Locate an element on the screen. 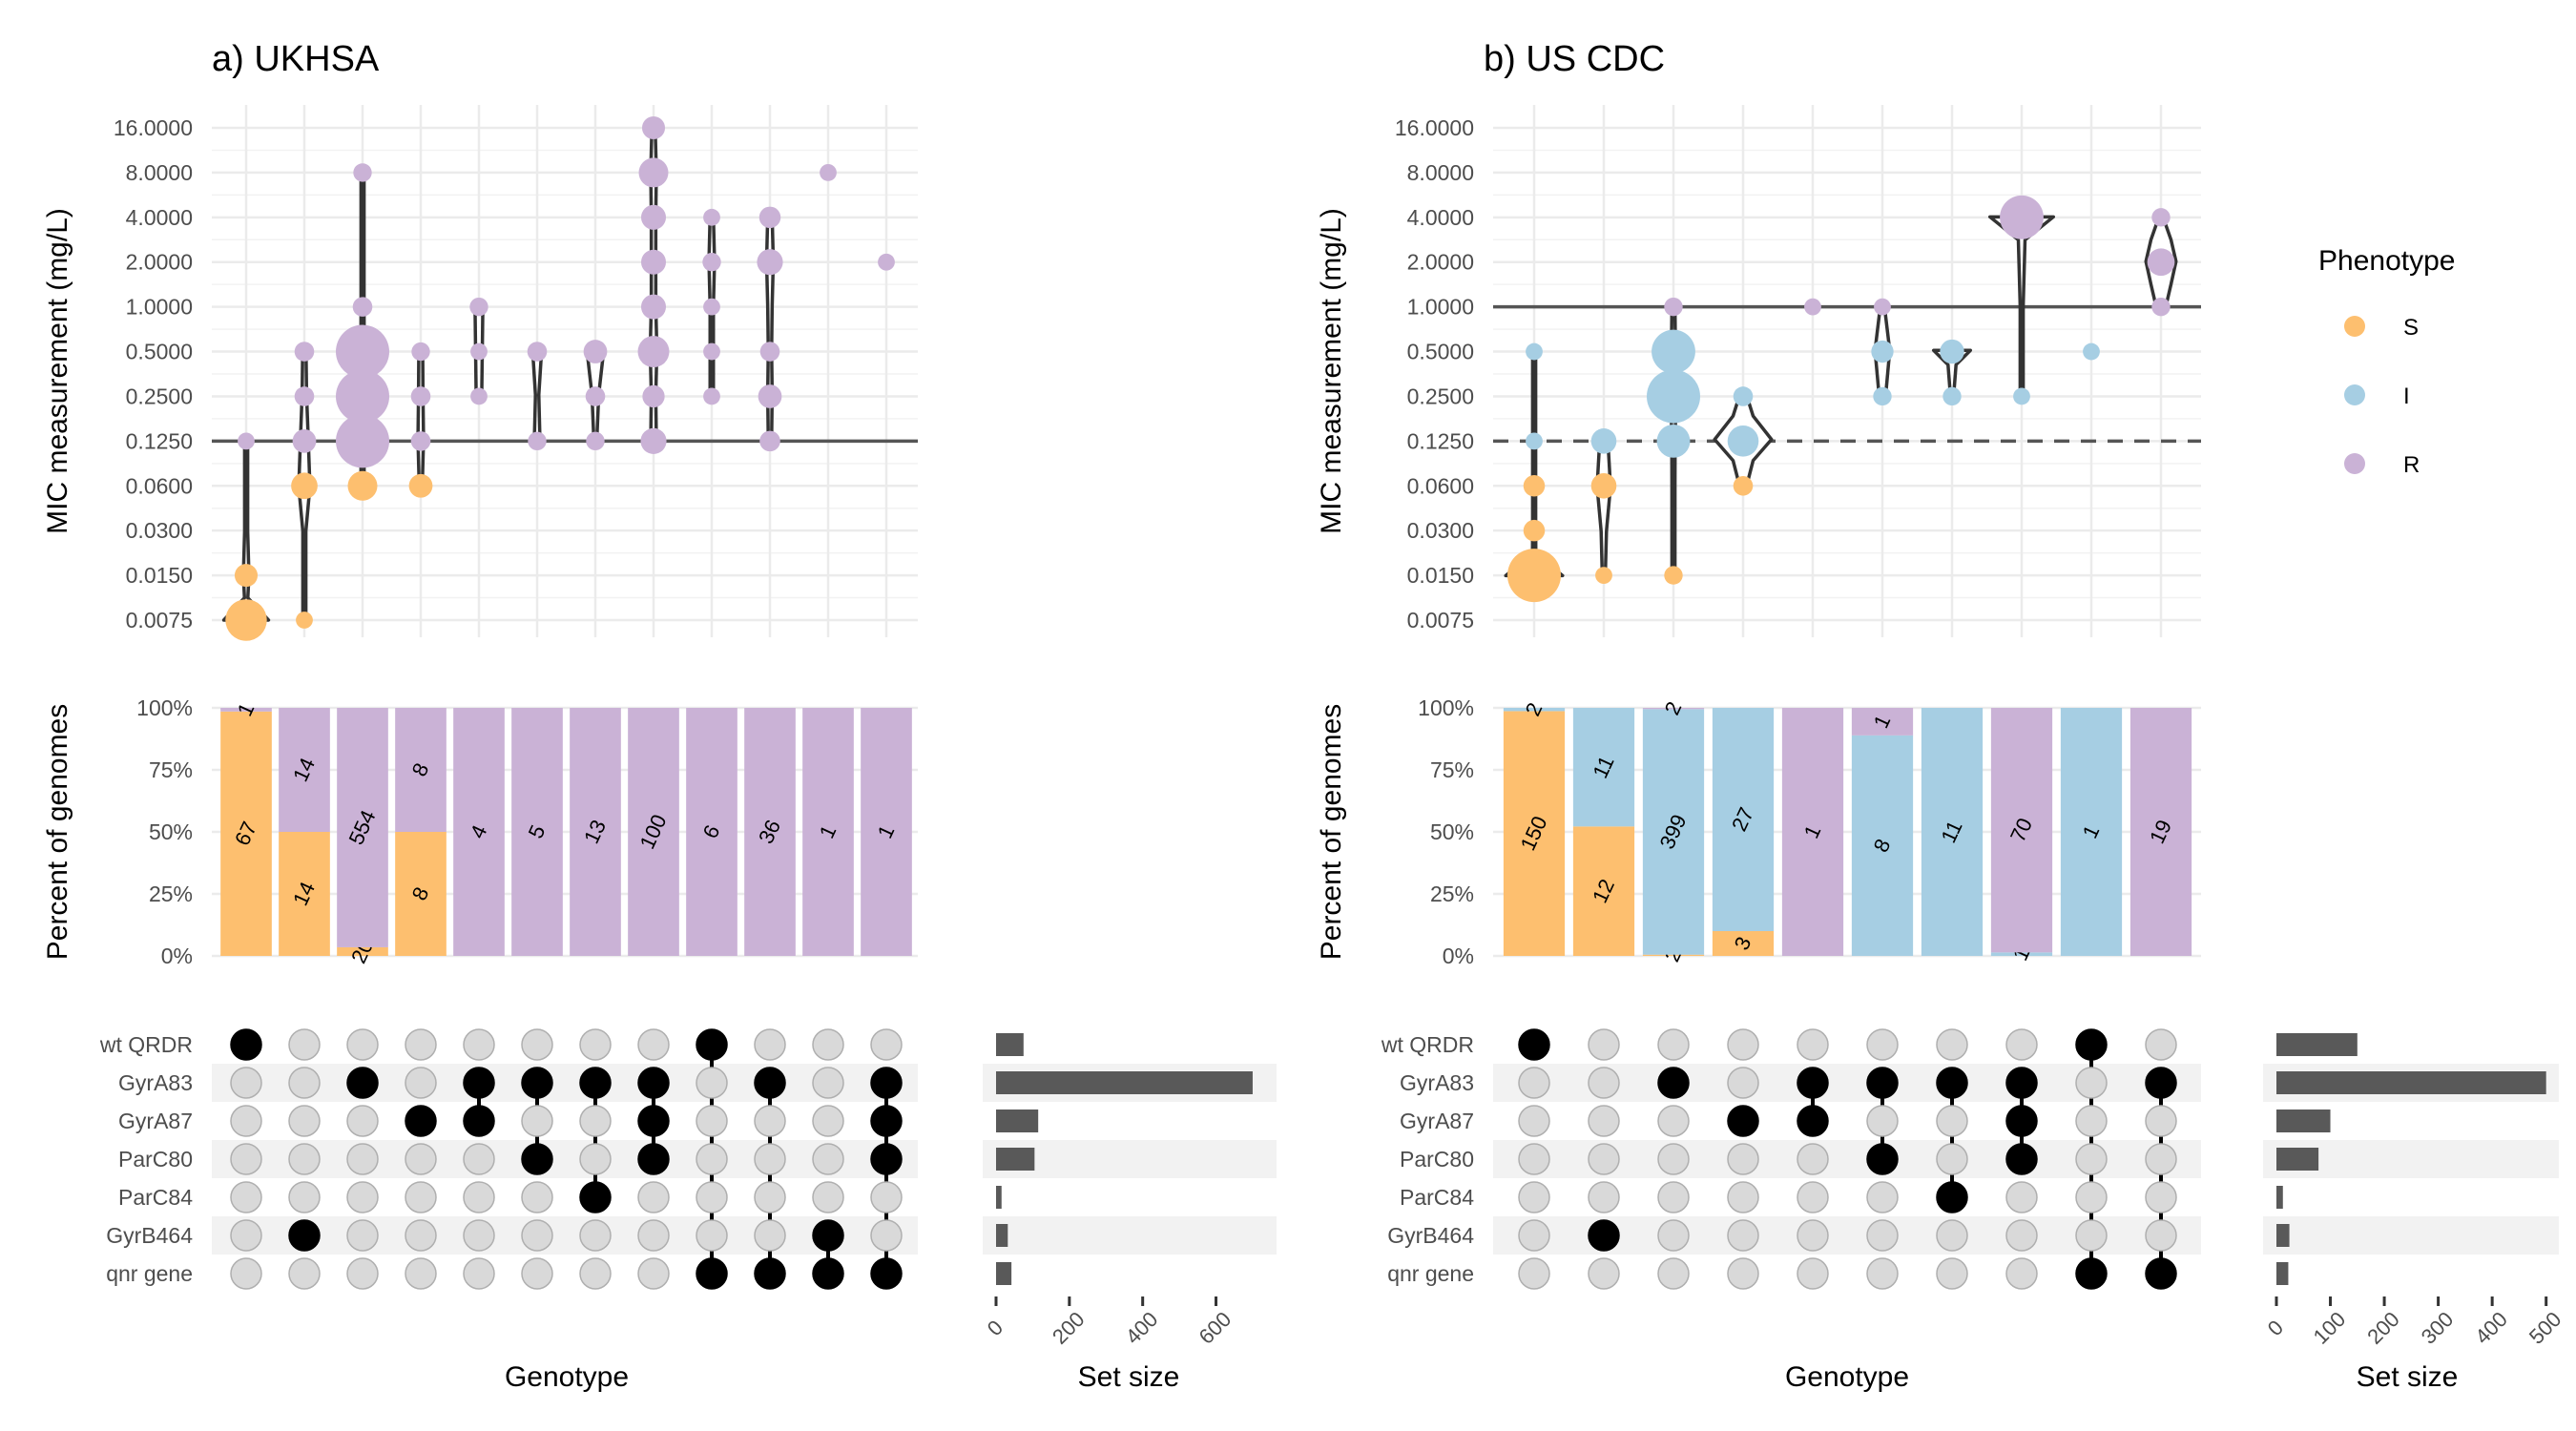 This screenshot has height=1431, width=2576. set-name-label: ParC84 is located at coordinates (155, 1197).